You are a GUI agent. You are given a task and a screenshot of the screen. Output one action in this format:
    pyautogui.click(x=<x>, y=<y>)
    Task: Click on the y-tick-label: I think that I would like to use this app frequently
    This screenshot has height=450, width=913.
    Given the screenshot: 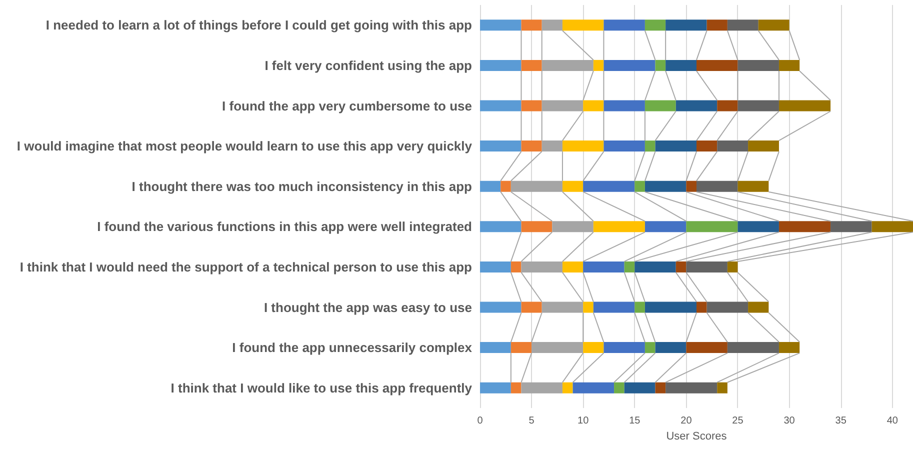 What is the action you would take?
    pyautogui.click(x=321, y=388)
    